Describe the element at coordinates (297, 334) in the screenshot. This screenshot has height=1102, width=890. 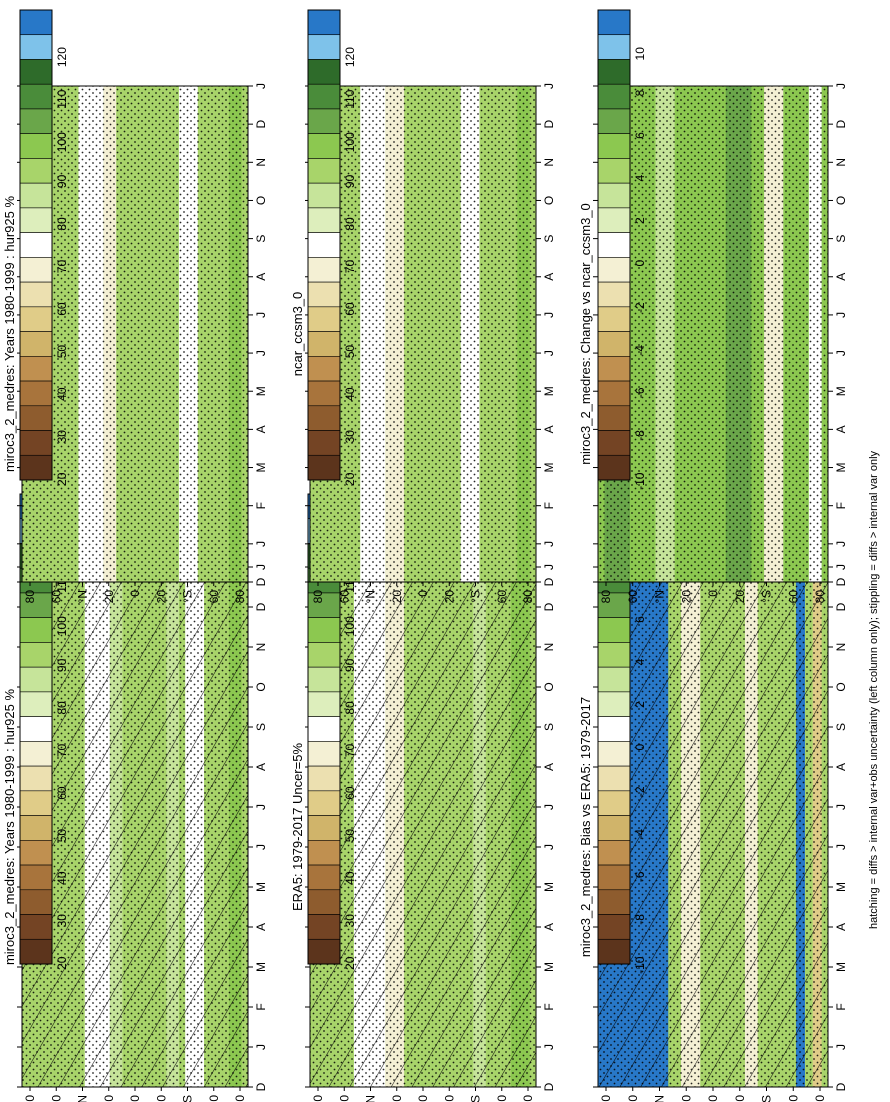
I see `panel-title: ncar_ccsm3_0` at that location.